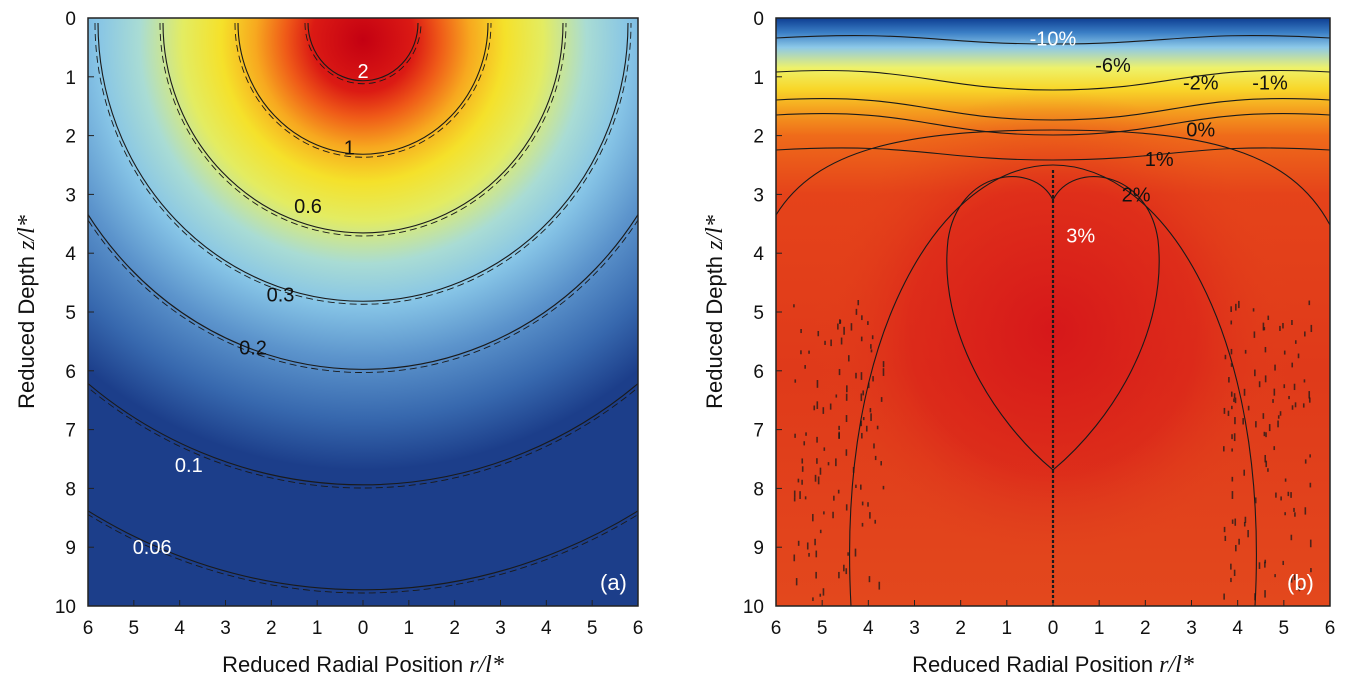 This screenshot has width=1351, height=686. I want to click on panel-b-y-tick-label: 3, so click(758, 195).